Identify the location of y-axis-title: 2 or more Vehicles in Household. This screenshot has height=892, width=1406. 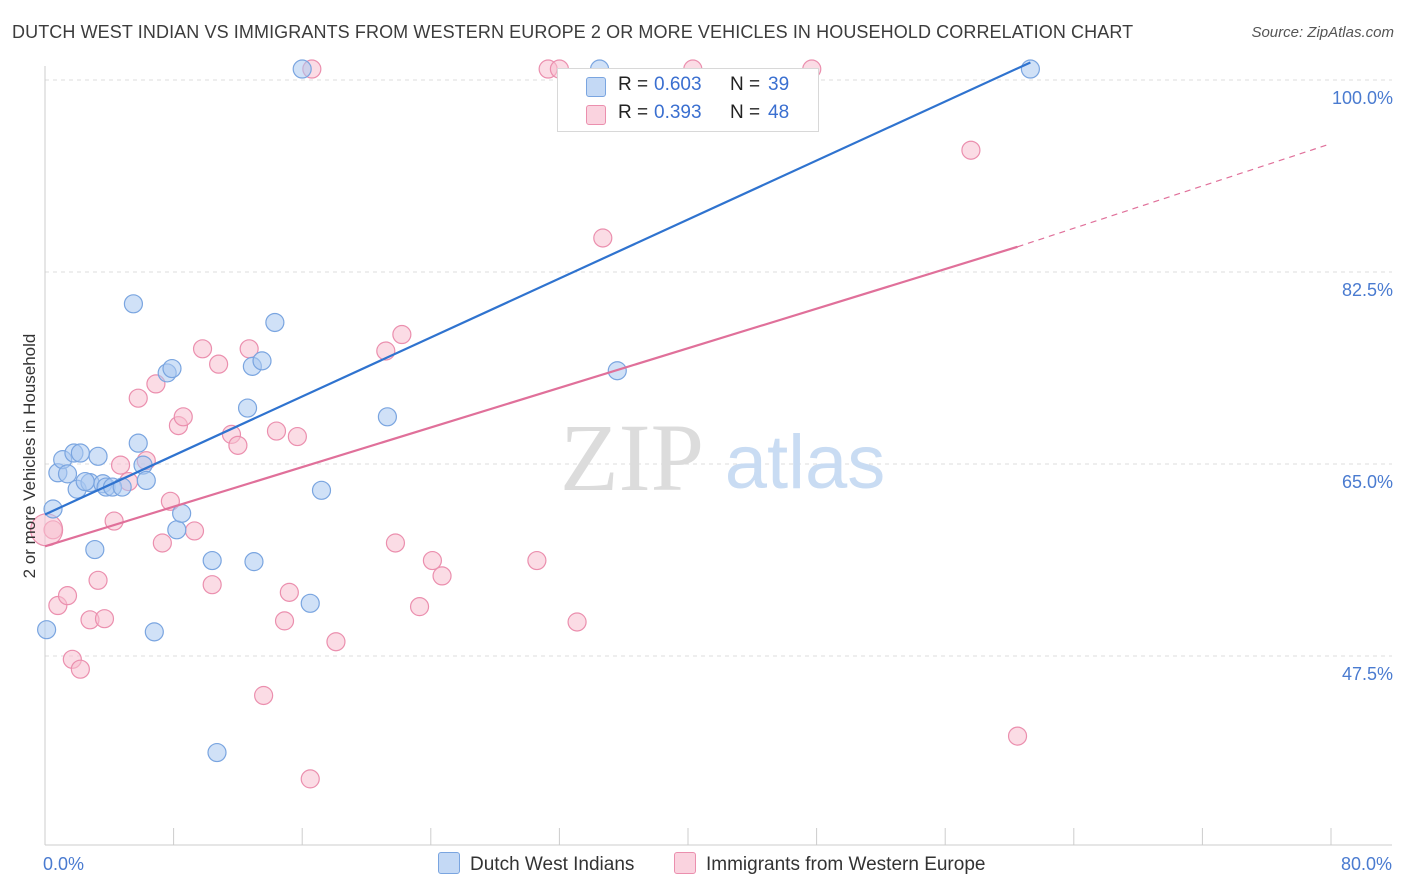
(29, 456).